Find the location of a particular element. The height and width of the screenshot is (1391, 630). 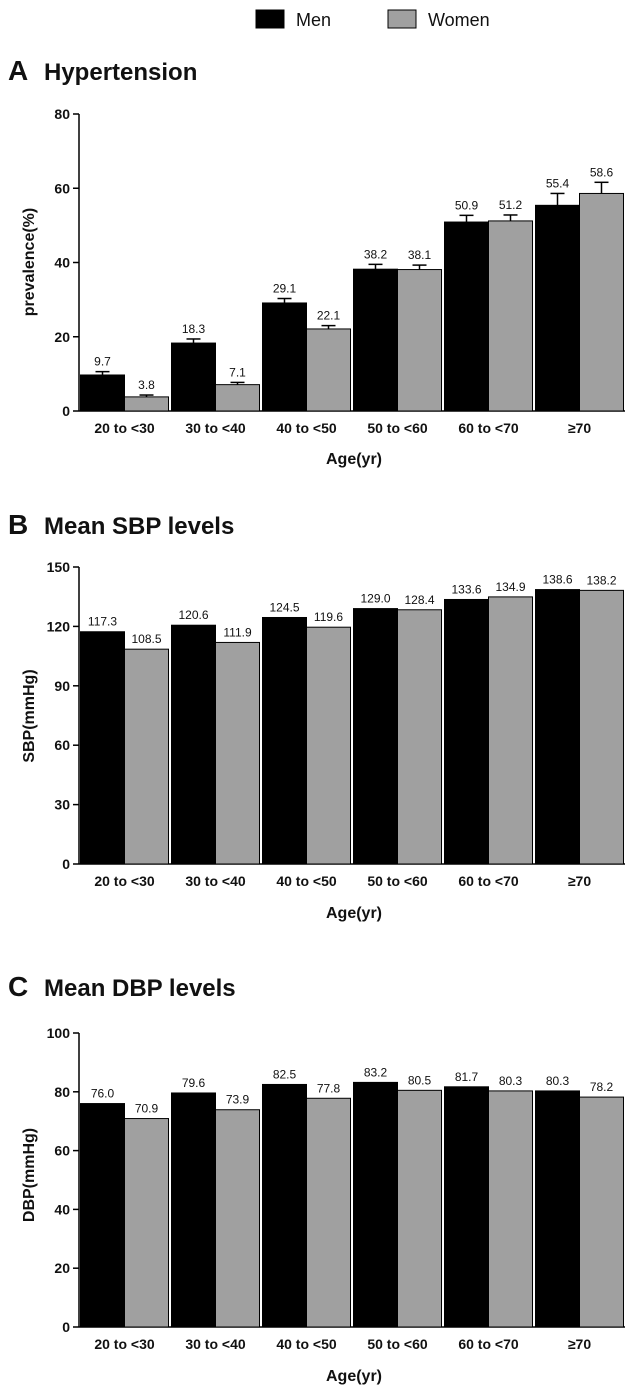

panel-c-x-axis-label: Age(yr) is located at coordinates (354, 1376).